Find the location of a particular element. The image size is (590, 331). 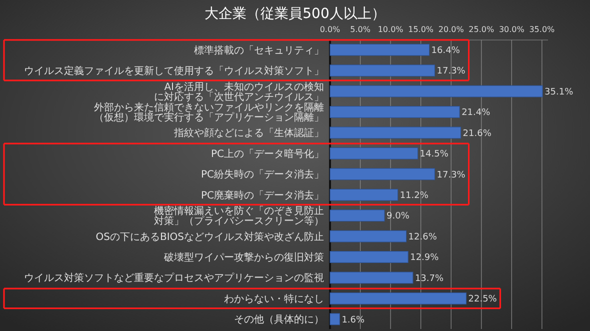

data-label: 11.2% is located at coordinates (414, 196).